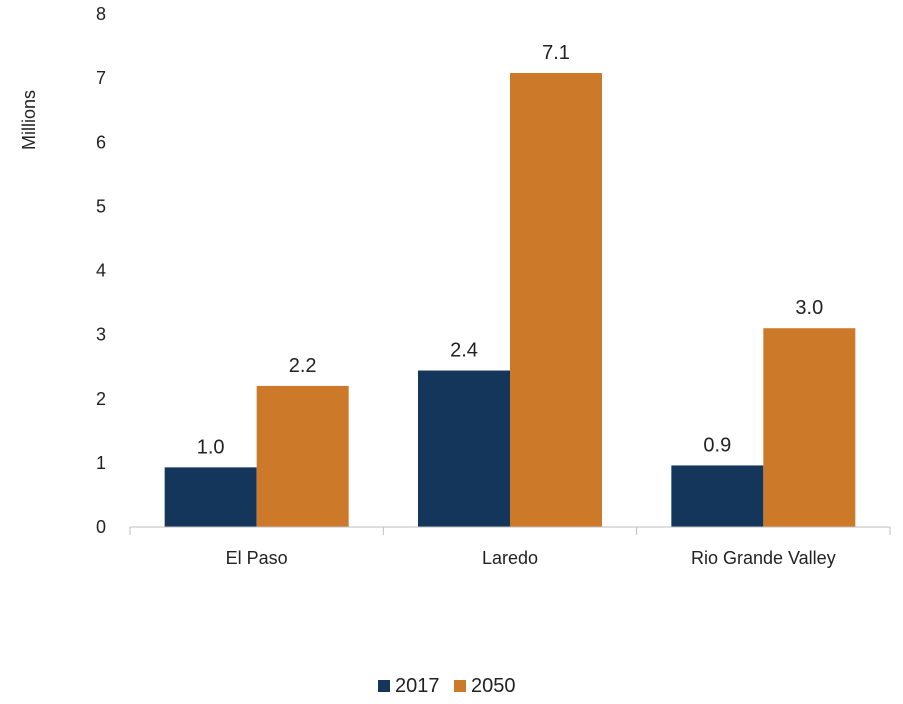  I want to click on legend: 2017 2050, so click(447, 686).